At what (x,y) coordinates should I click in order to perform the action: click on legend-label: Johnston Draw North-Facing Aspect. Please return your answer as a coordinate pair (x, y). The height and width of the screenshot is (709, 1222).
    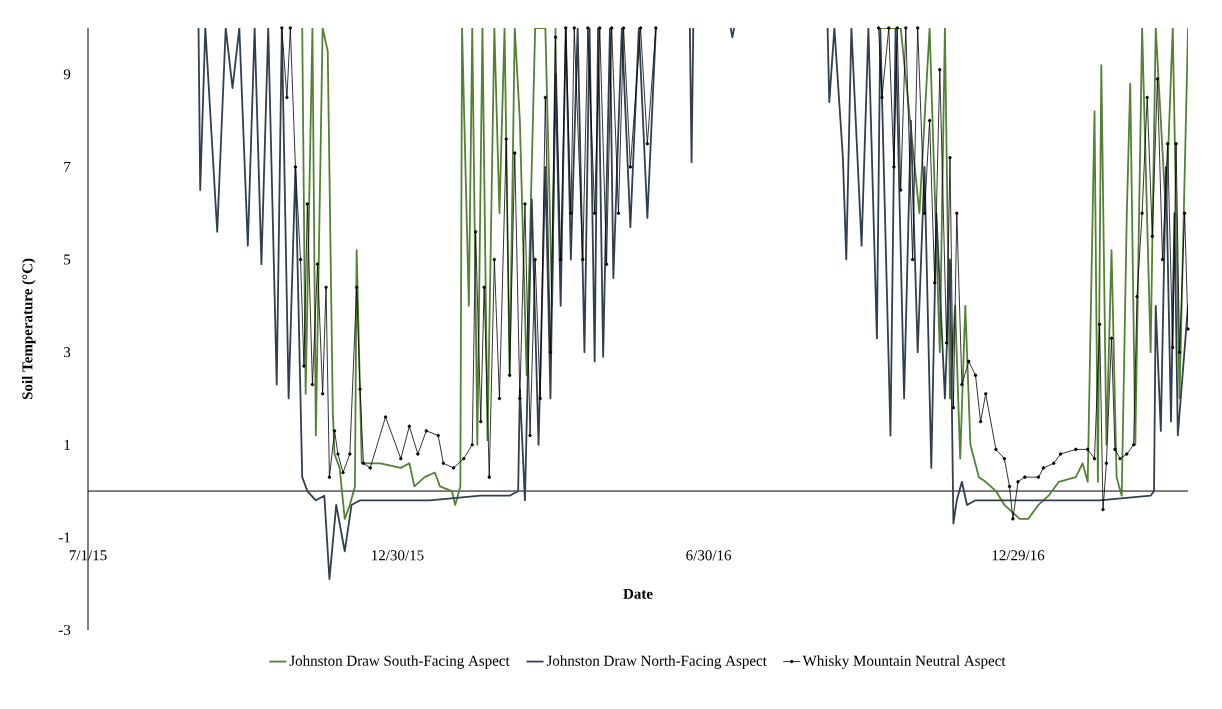
    Looking at the image, I should click on (656, 662).